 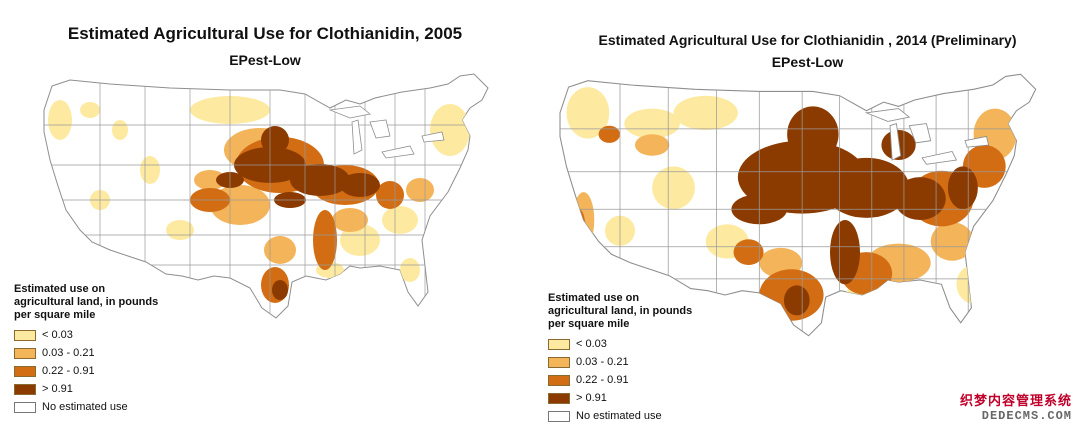 I want to click on watermark-line1: 织梦内容管理系统, so click(x=1015, y=400).